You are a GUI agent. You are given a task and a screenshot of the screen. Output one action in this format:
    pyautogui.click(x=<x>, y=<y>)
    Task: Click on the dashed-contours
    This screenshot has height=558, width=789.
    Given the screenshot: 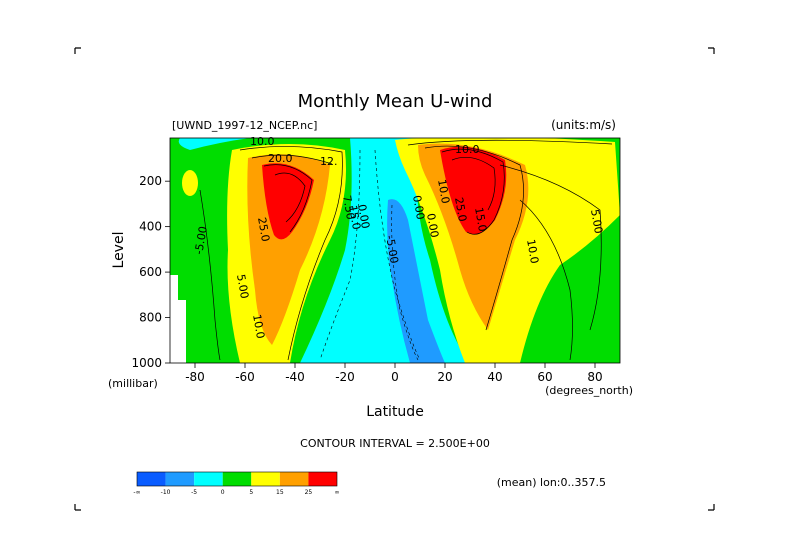 What is the action you would take?
    pyautogui.click(x=370, y=255)
    